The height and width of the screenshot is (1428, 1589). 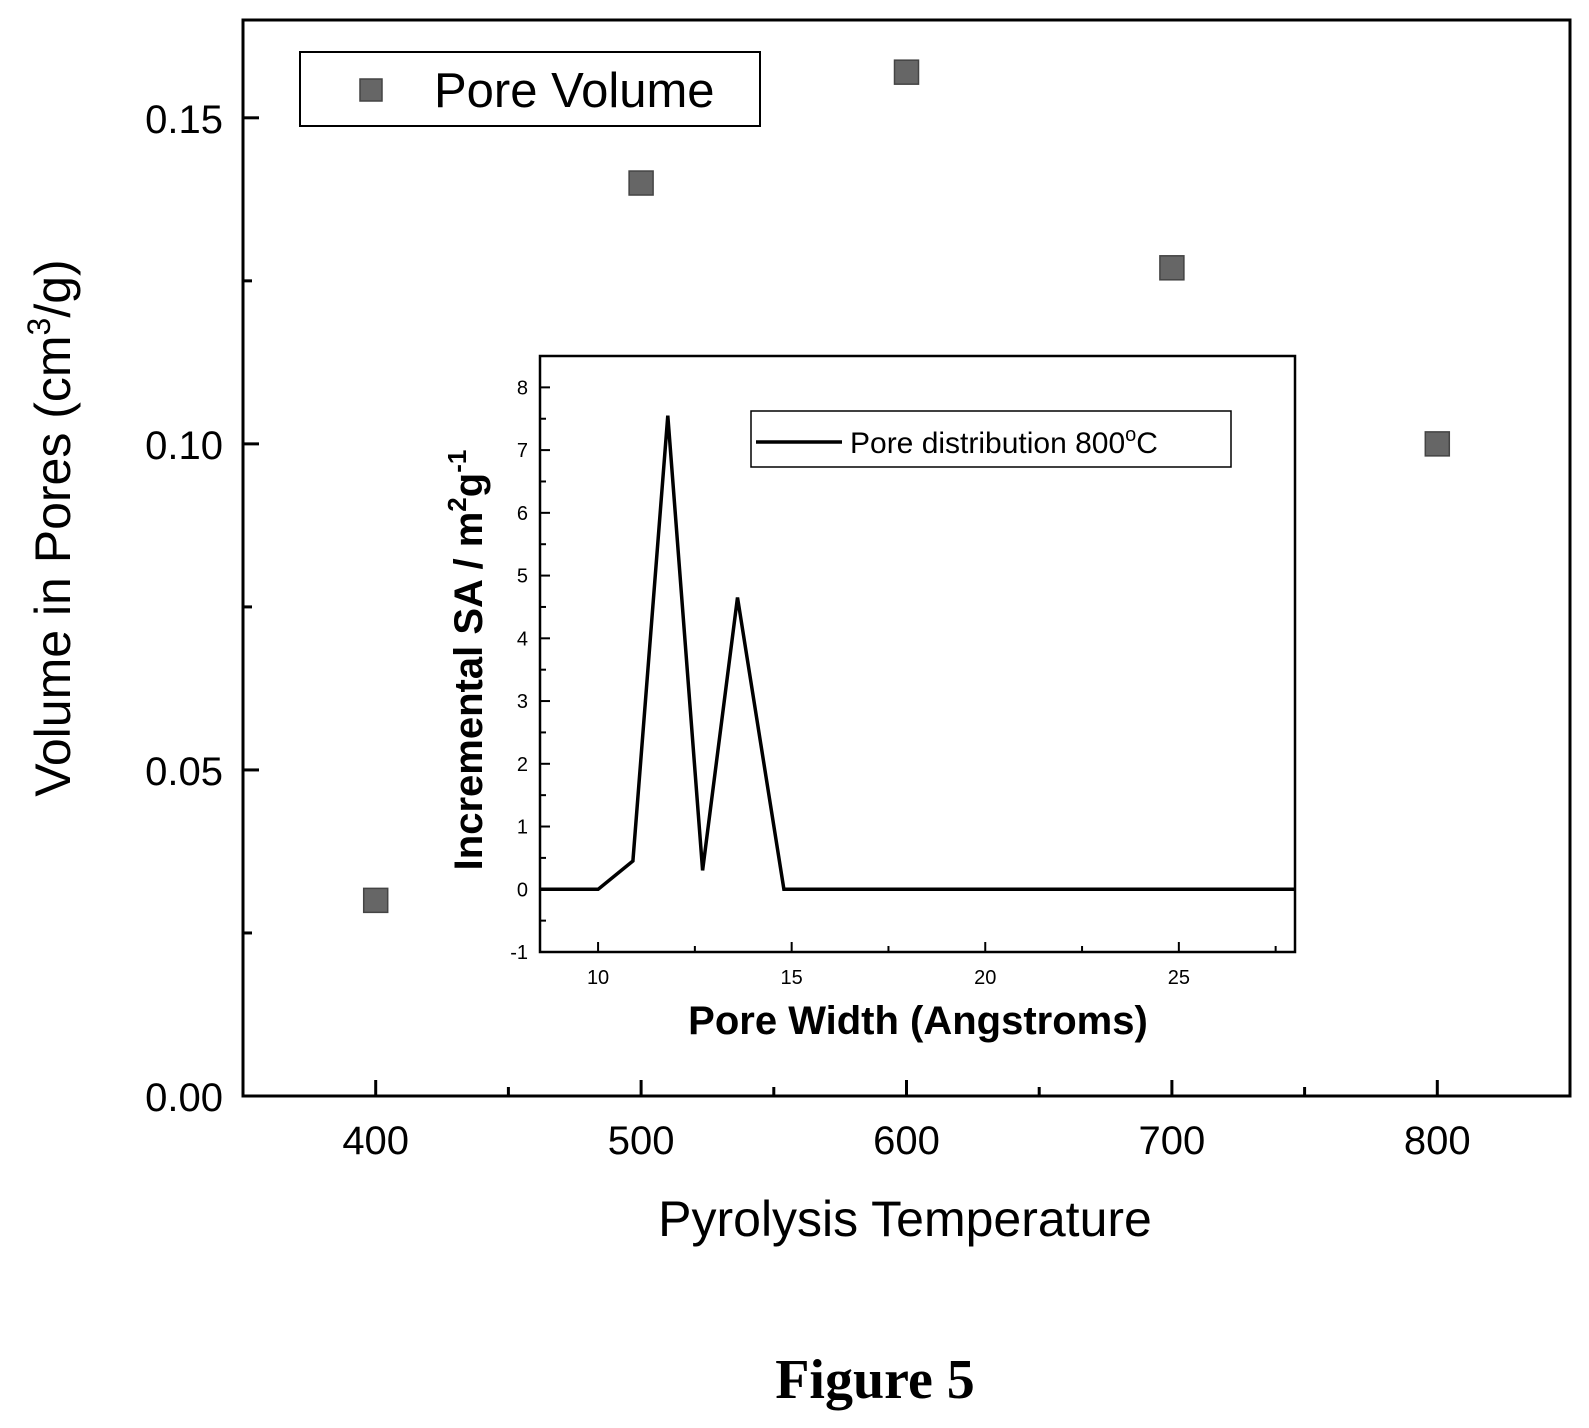 I want to click on inset-x-tick-label: 10, so click(x=598, y=978).